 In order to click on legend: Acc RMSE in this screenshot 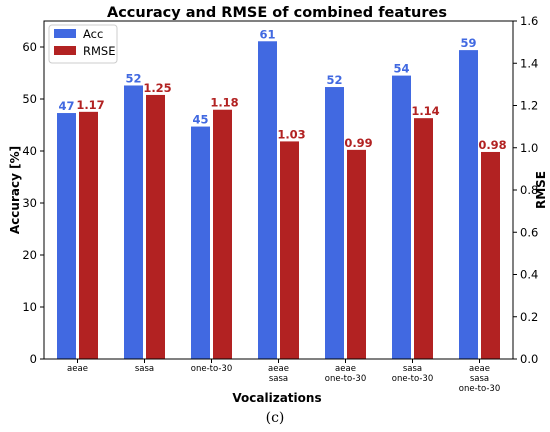, I will do `click(83, 44)`.